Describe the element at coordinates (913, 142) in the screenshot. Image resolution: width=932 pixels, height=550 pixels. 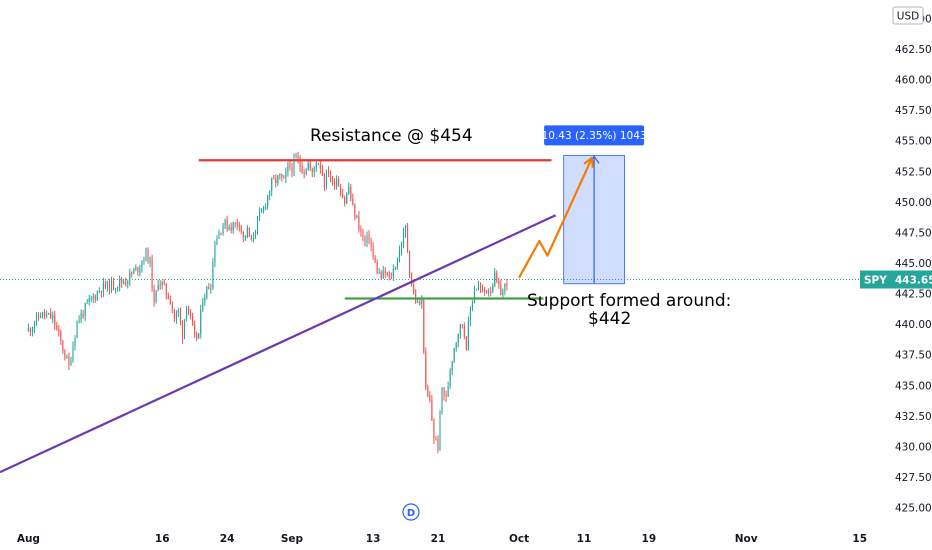
I see `price-tick-label: 455.00` at that location.